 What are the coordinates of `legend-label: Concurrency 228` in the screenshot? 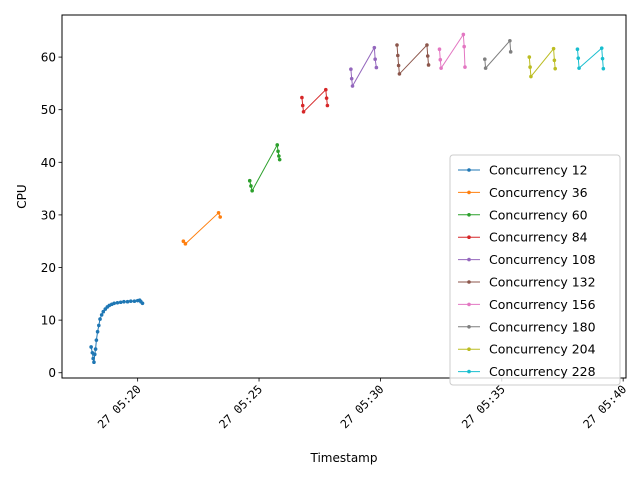 It's located at (542, 371).